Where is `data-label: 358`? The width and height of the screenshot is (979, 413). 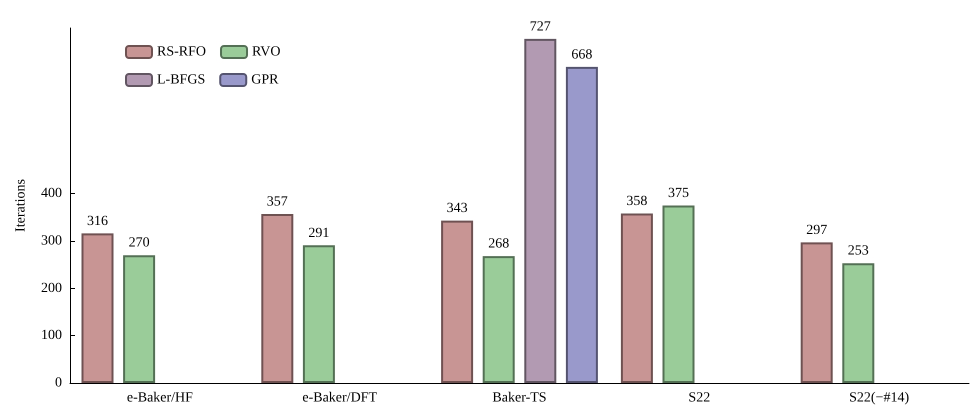 data-label: 358 is located at coordinates (637, 202).